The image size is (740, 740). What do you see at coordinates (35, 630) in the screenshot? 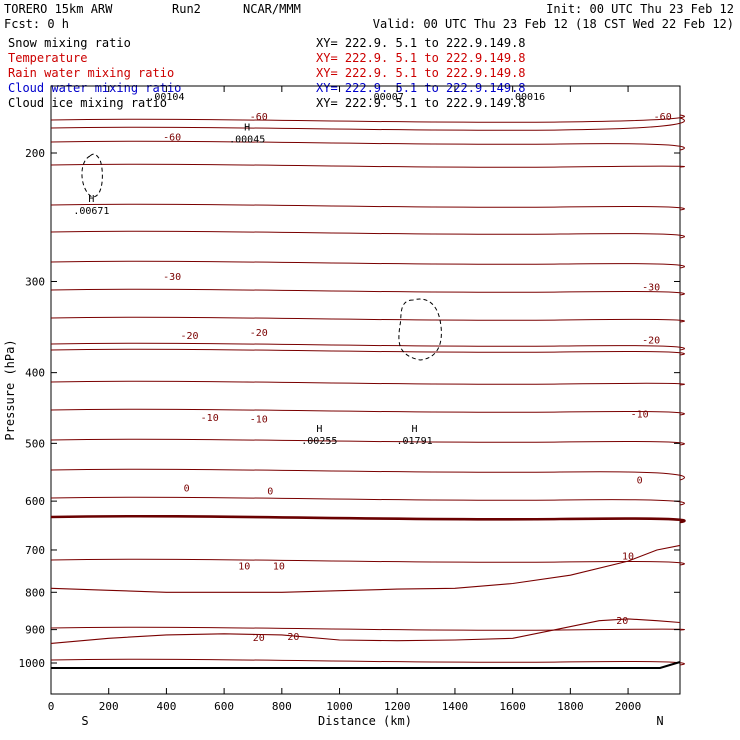
I see `y-tick-label: 900` at bounding box center [35, 630].